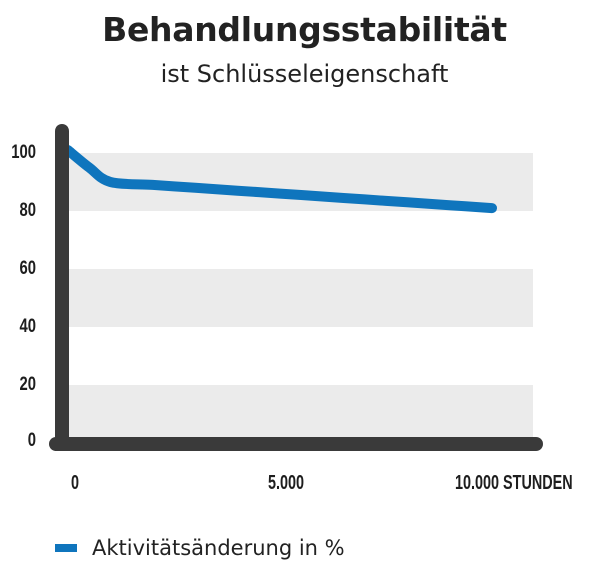 The image size is (609, 583). What do you see at coordinates (66, 548) in the screenshot?
I see `legend-swatch-icon` at bounding box center [66, 548].